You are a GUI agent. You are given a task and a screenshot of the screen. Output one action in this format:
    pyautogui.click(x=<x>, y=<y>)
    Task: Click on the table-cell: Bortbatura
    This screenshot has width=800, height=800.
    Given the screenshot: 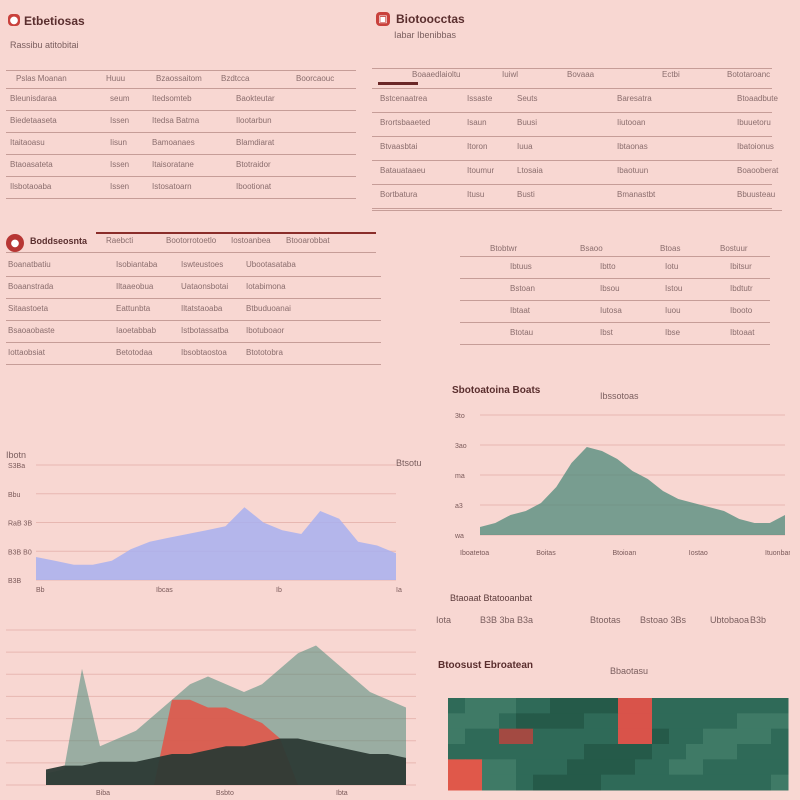 What is the action you would take?
    pyautogui.click(x=399, y=194)
    